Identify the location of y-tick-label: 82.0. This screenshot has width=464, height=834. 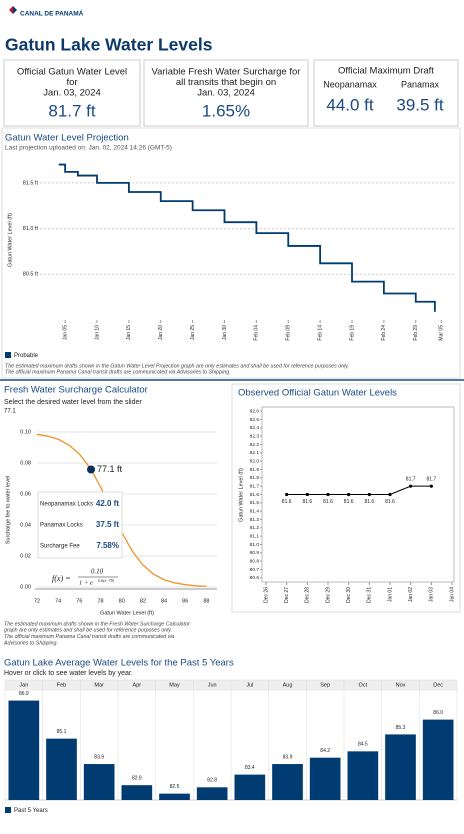
(255, 461).